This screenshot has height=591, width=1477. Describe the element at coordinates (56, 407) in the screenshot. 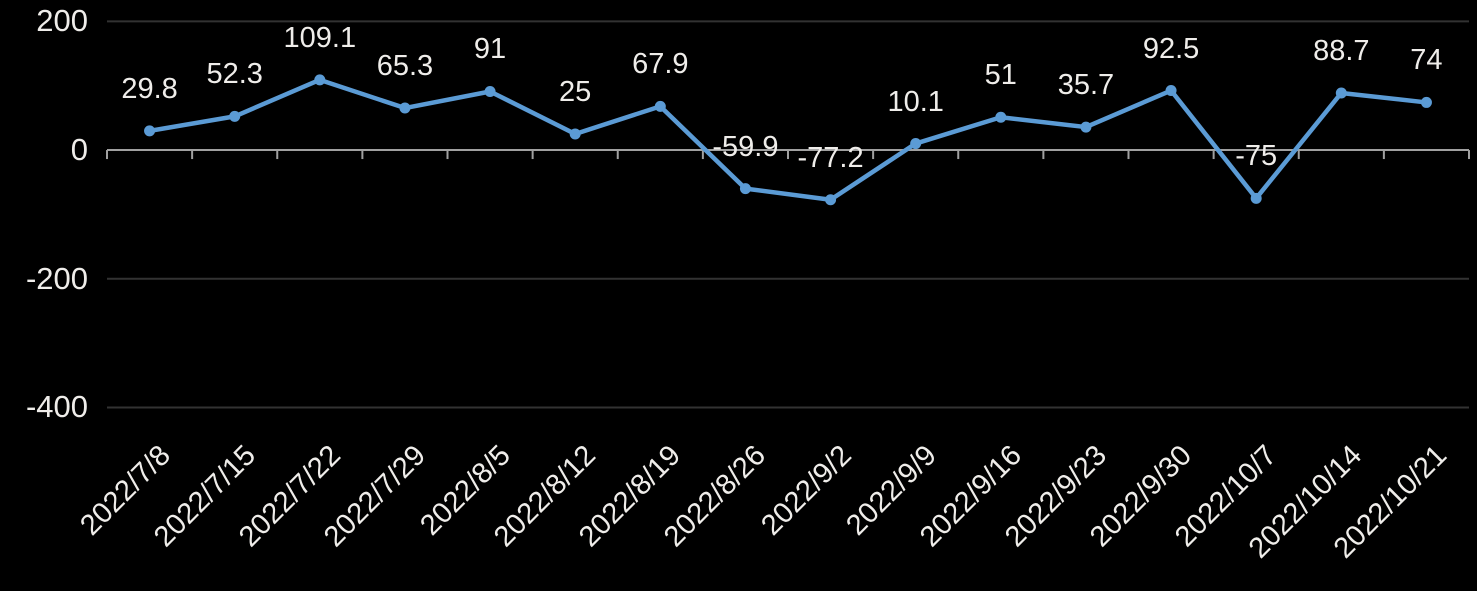

I see `y-tick-label: -400` at that location.